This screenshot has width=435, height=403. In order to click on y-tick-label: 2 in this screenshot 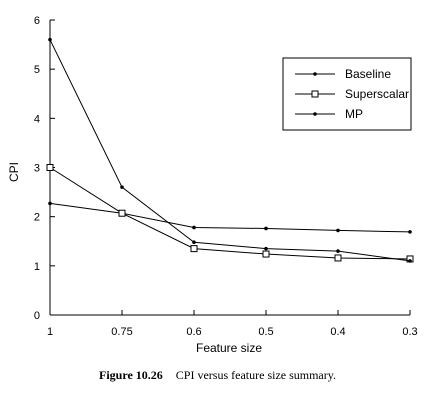, I will do `click(37, 218)`.